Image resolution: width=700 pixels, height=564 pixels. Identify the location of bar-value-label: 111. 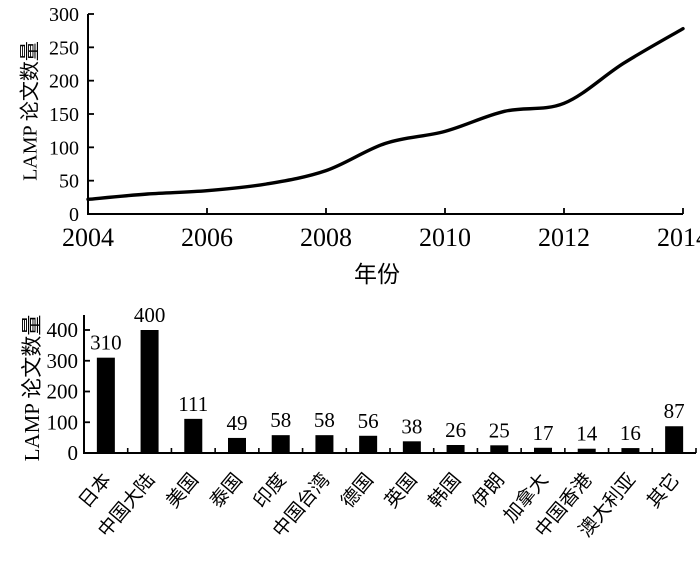
(193, 404).